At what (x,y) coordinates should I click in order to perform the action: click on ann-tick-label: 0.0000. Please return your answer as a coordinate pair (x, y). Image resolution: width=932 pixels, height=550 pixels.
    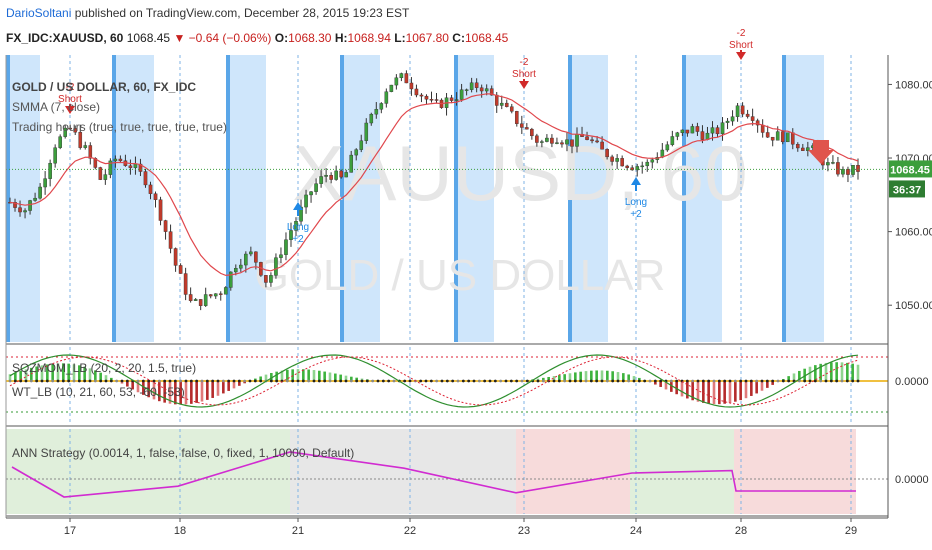
    Looking at the image, I should click on (912, 480).